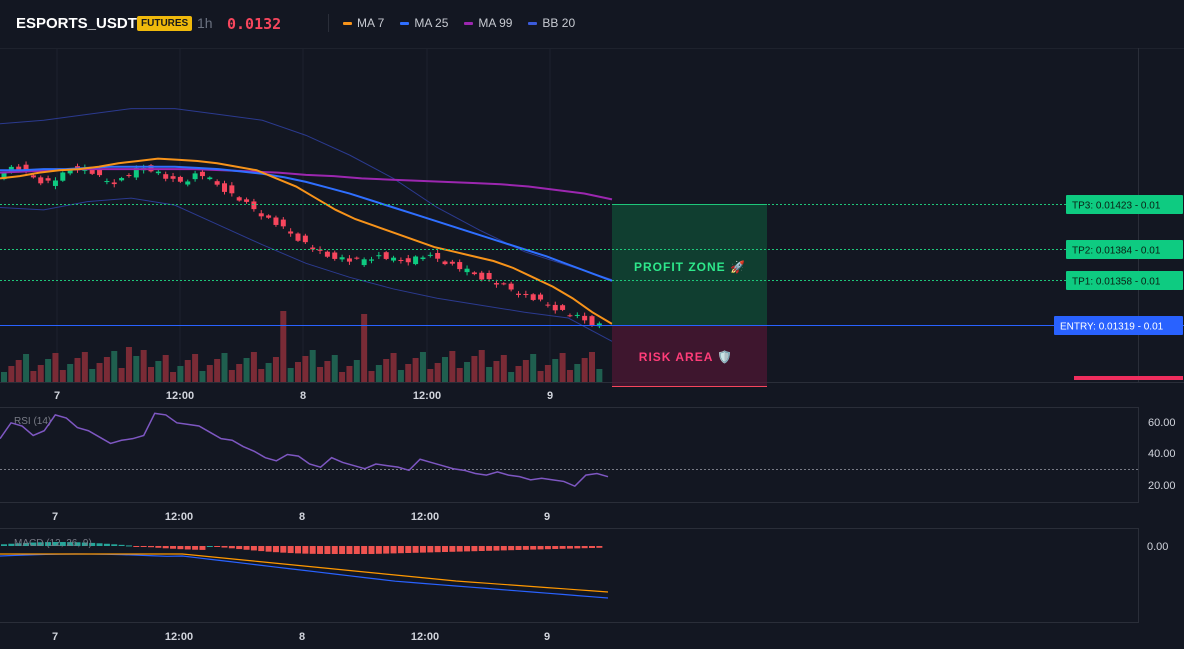  I want to click on ma7-line, so click(306, 241).